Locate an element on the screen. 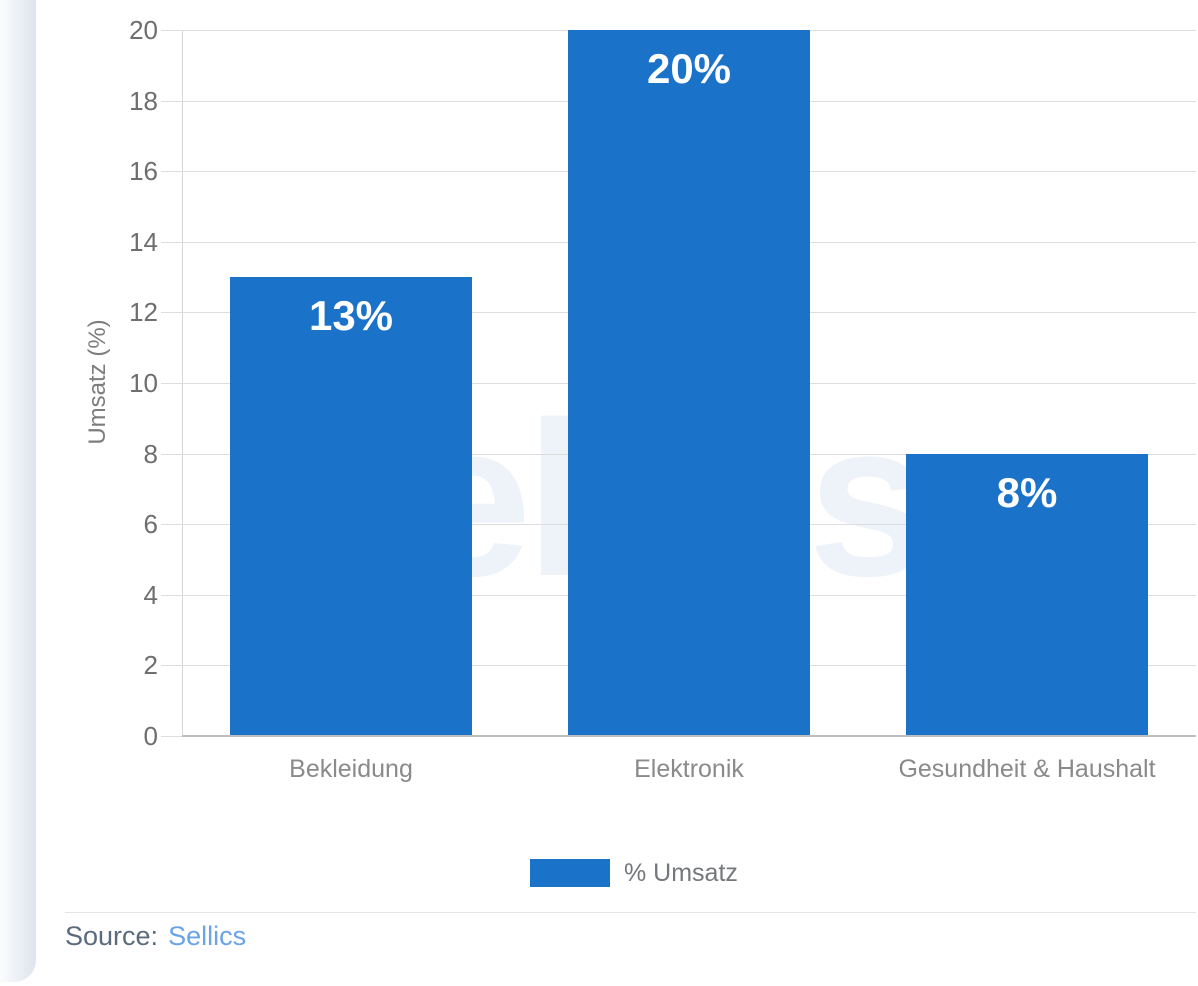 This screenshot has height=986, width=1198. y-tick-label-14: 14 is located at coordinates (143, 241).